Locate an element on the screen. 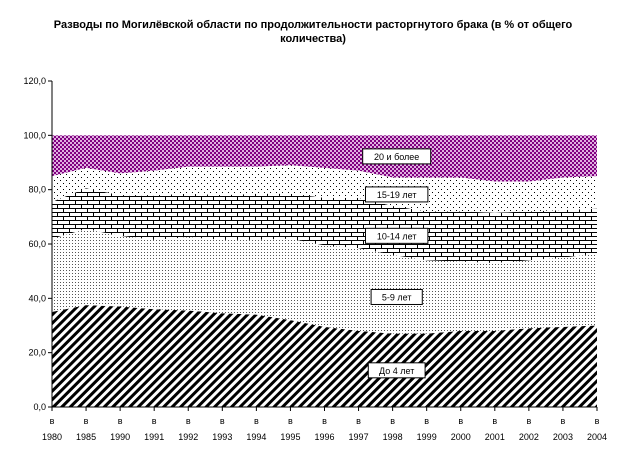 The height and width of the screenshot is (465, 626). x-tick-label: 1998 is located at coordinates (393, 437).